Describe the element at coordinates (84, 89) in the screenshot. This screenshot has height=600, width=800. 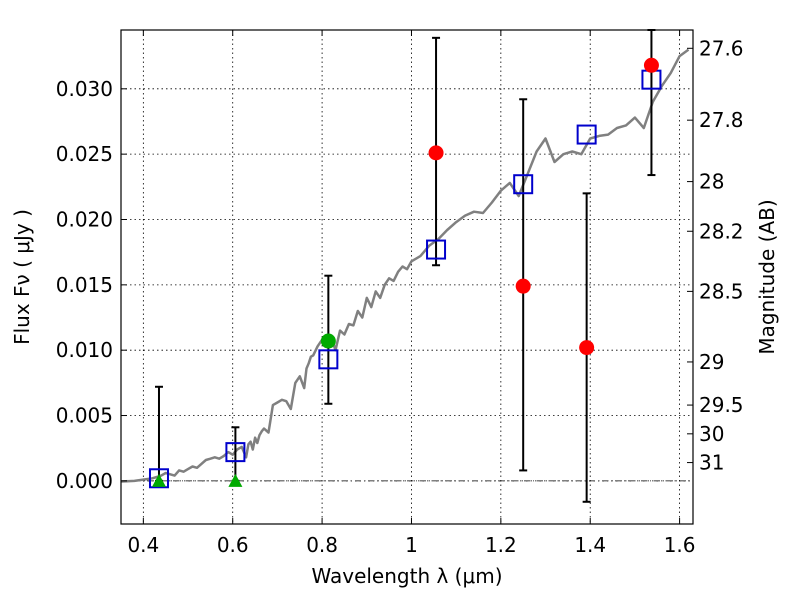
I see `y-tick-label: 0.030` at that location.